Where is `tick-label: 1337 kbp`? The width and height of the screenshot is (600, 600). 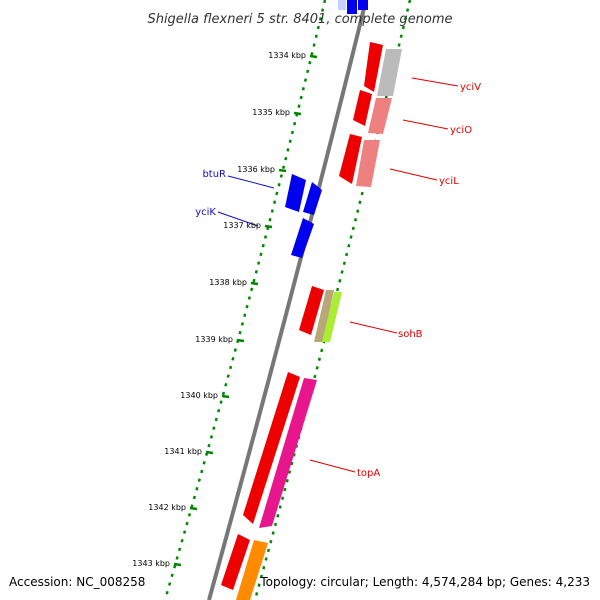
tick-label: 1337 kbp is located at coordinates (242, 225).